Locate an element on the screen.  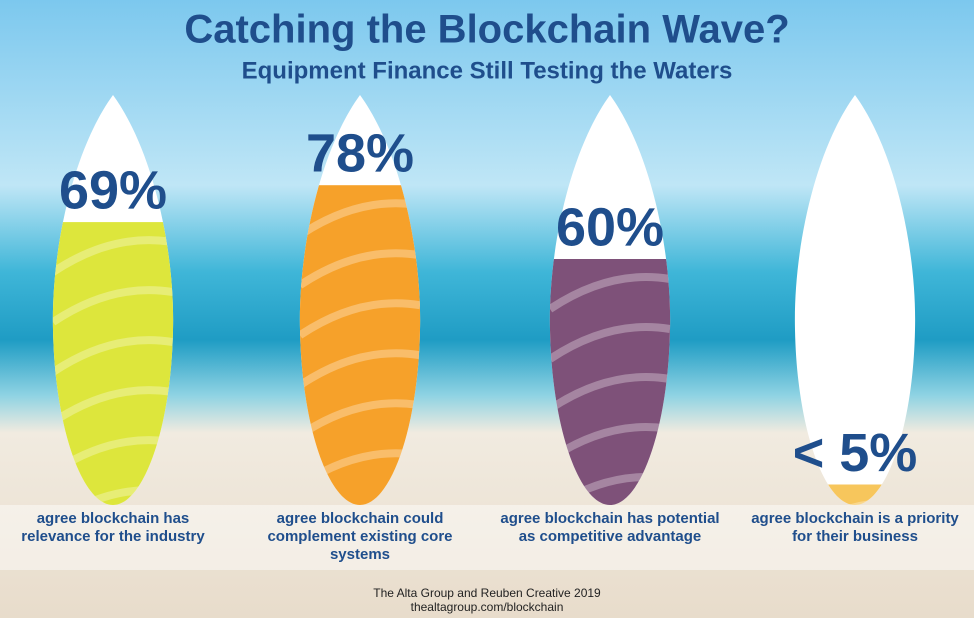
value-label: < 5% is located at coordinates (855, 453).